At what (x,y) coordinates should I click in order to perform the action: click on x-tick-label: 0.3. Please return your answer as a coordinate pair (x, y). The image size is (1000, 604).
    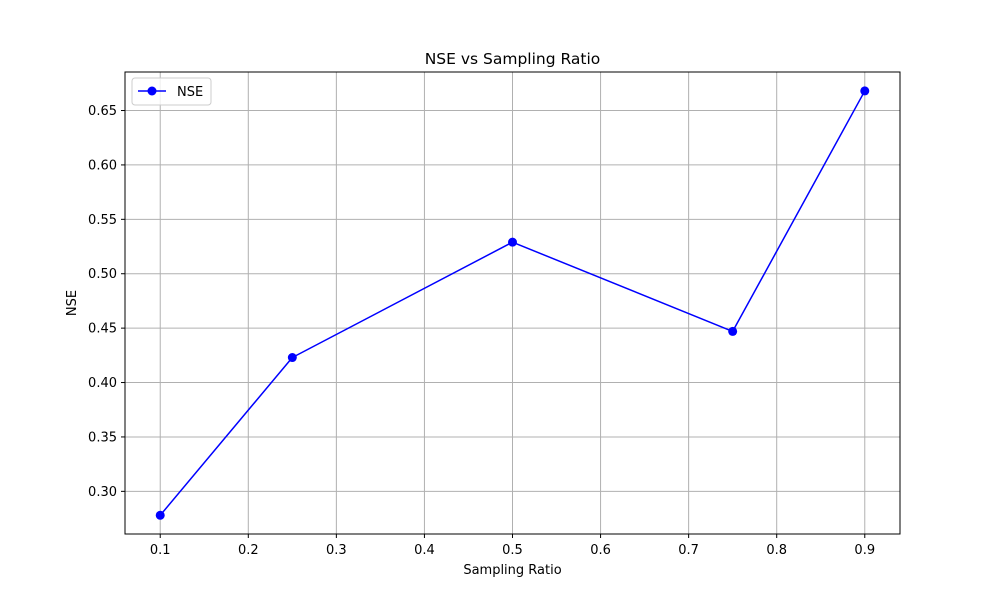
    Looking at the image, I should click on (336, 550).